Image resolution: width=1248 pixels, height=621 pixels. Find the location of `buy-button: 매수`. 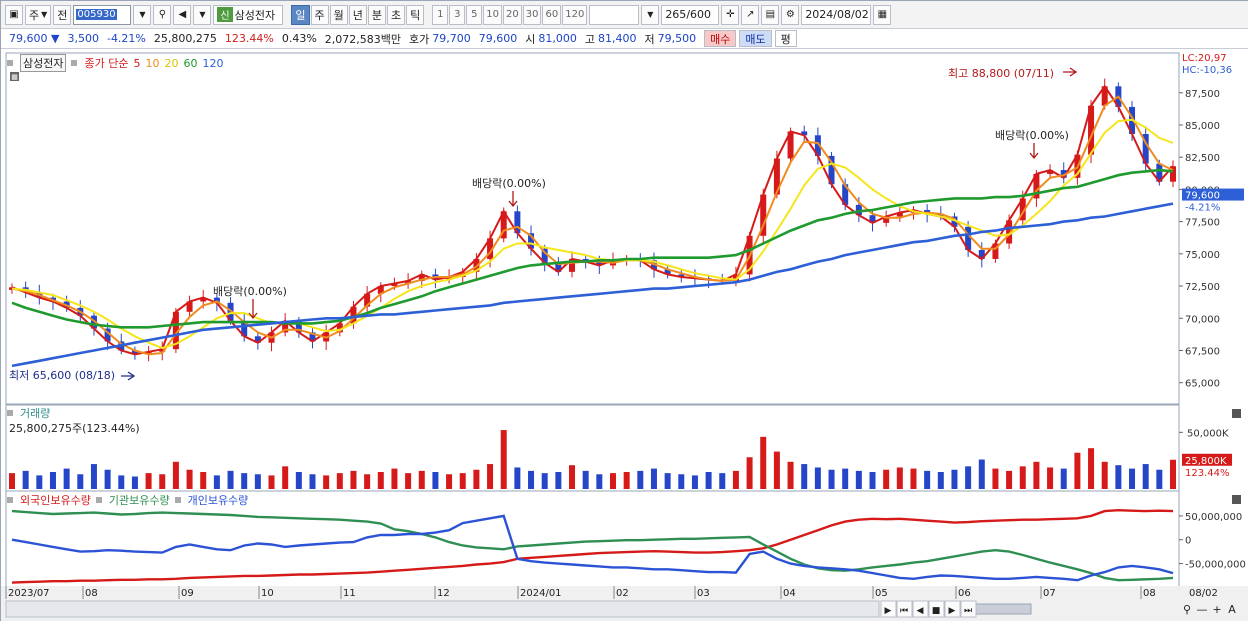

buy-button: 매수 is located at coordinates (720, 38).